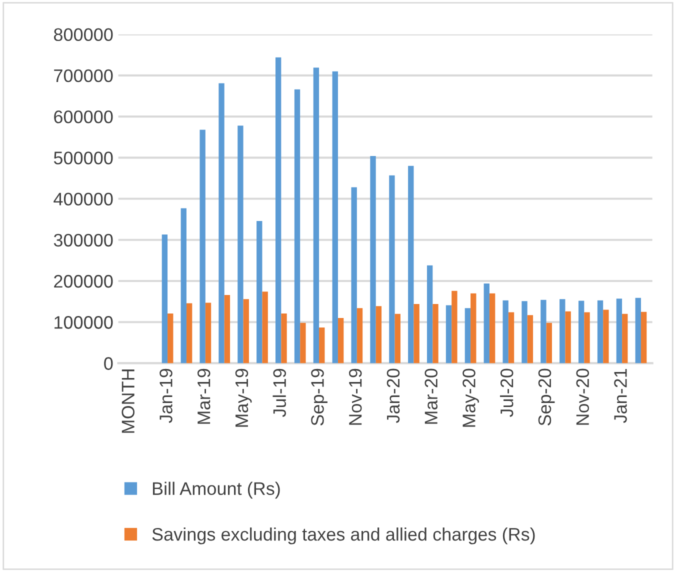 This screenshot has width=676, height=572. I want to click on y-tick-label: 400000, so click(83, 199).